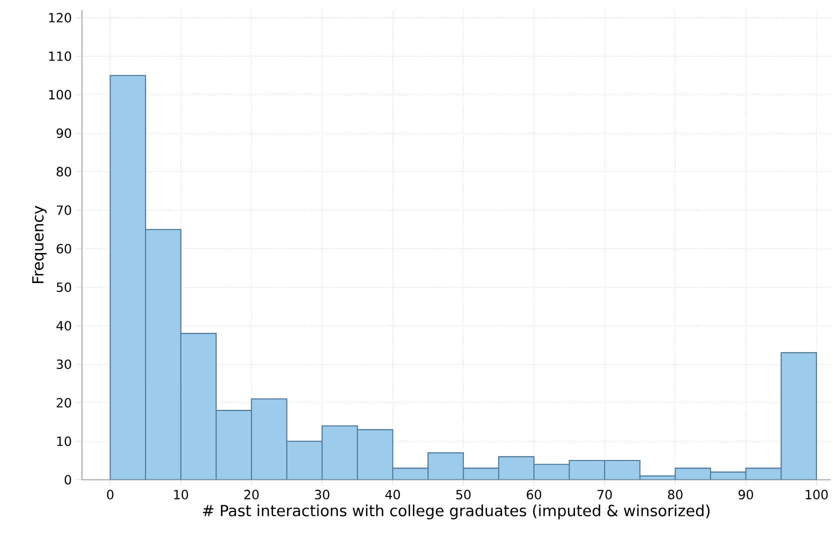 This screenshot has height=540, width=833. Describe the element at coordinates (392, 495) in the screenshot. I see `x-tick-label: 40` at that location.